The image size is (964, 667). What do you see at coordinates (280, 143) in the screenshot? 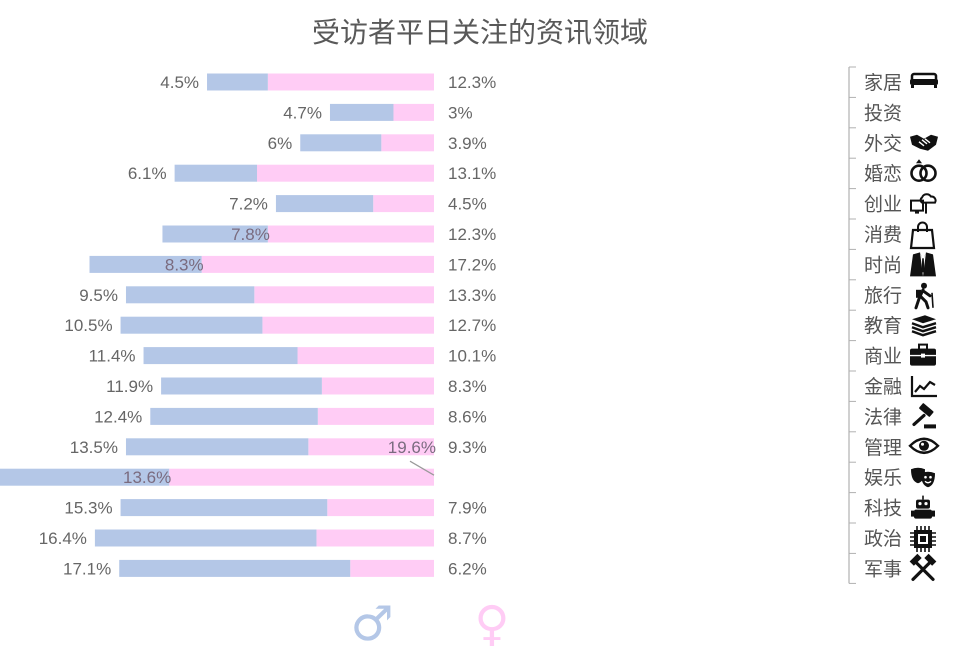
I see `label-male-2: 6%` at bounding box center [280, 143].